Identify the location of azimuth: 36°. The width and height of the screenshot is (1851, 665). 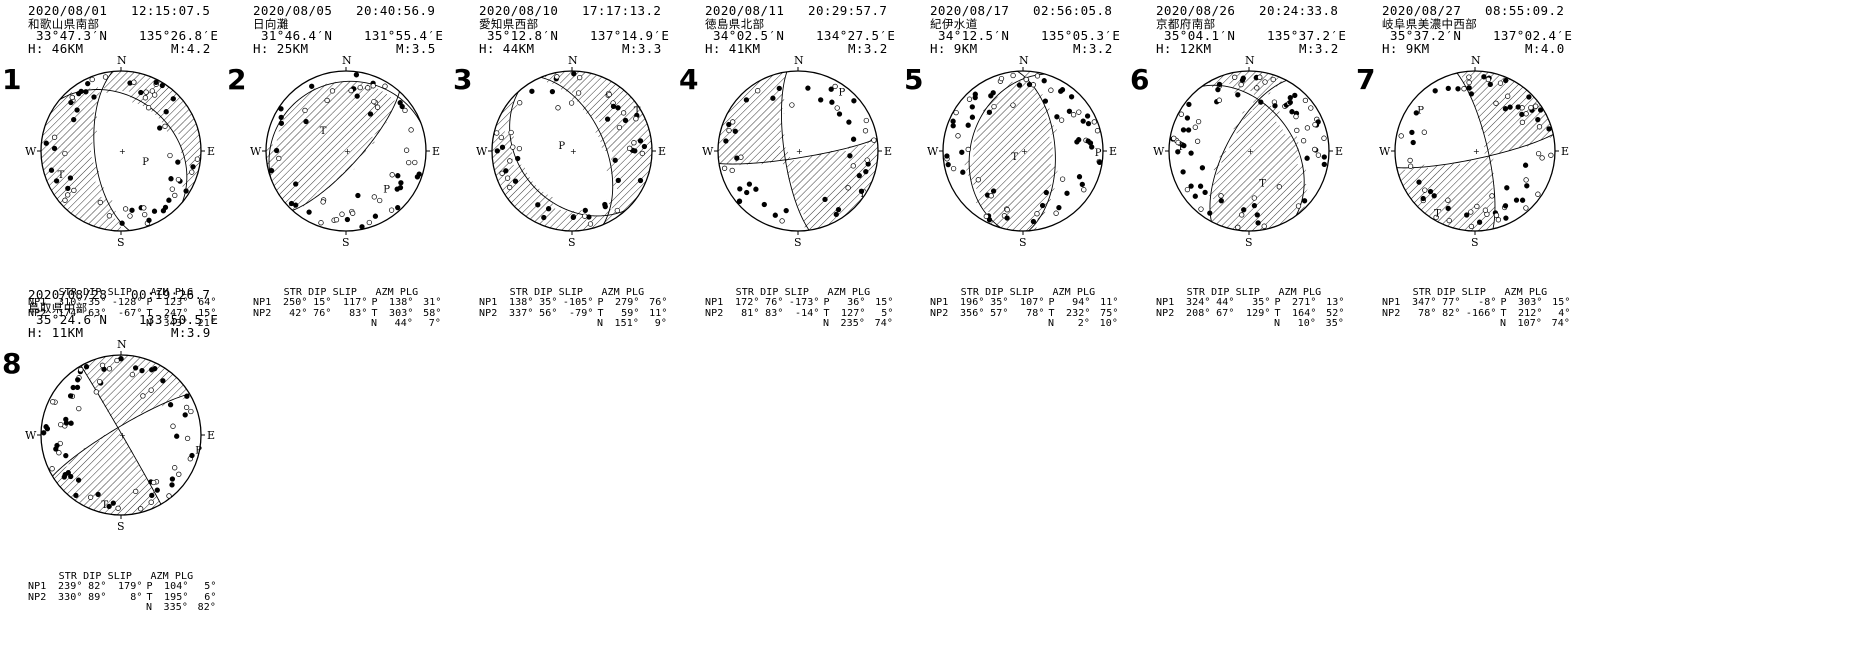
(856, 303).